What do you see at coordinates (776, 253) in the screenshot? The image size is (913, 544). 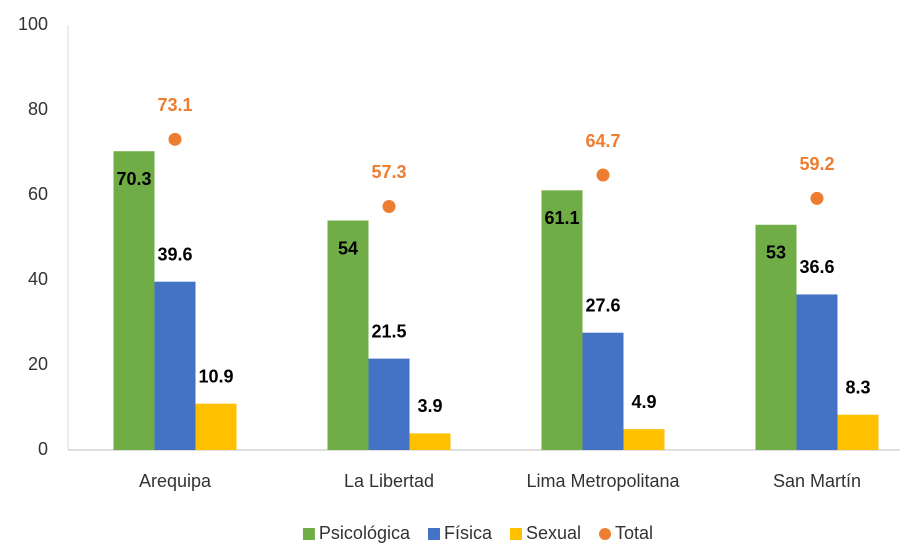 I see `value-label: 53` at bounding box center [776, 253].